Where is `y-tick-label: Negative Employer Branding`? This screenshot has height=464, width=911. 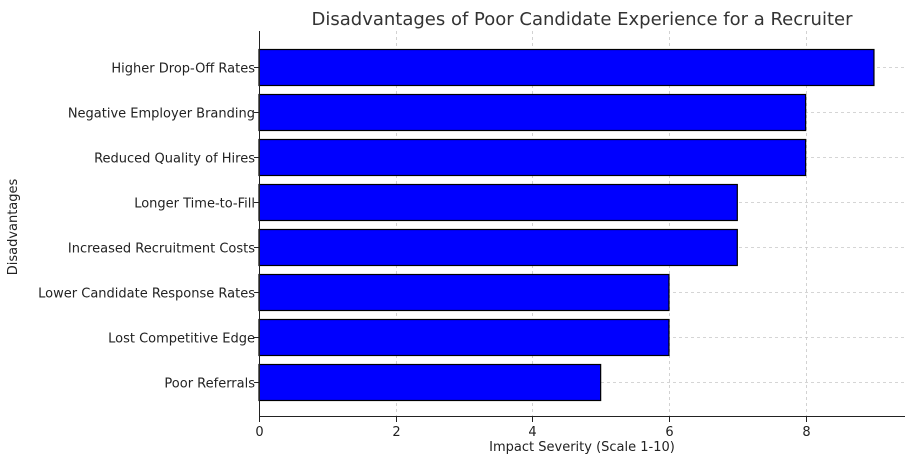
y-tick-label: Negative Employer Branding is located at coordinates (161, 114).